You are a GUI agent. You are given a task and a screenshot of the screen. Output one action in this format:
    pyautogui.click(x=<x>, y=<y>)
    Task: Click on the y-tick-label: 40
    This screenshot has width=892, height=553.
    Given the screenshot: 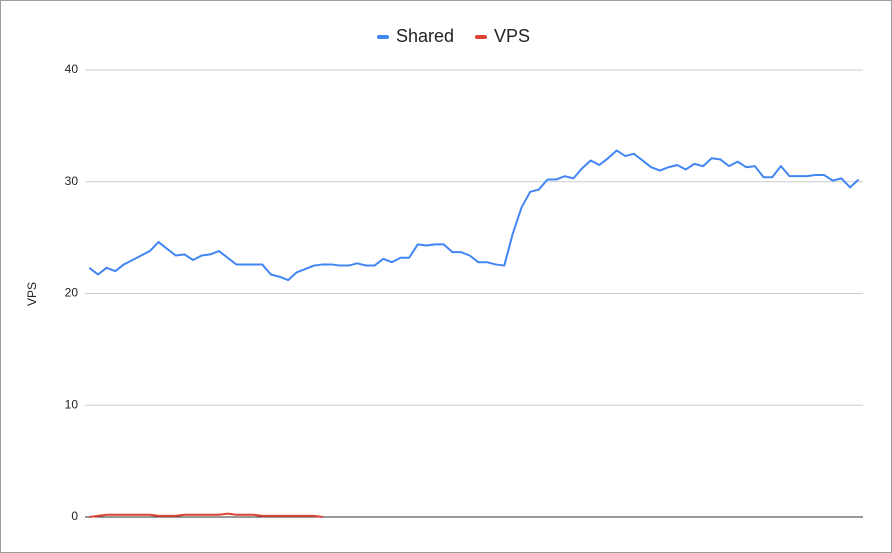 What is the action you would take?
    pyautogui.click(x=72, y=69)
    